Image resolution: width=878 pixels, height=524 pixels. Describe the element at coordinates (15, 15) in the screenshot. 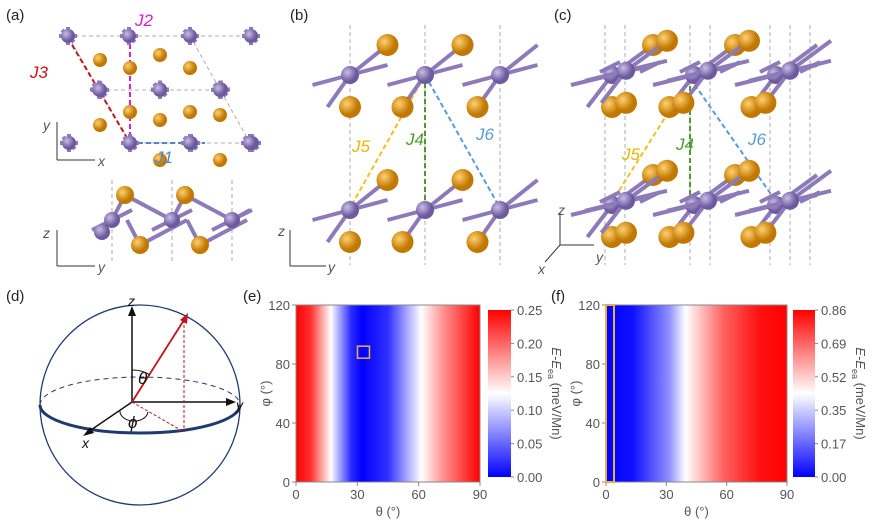

I see `panel-label-a: (a)` at that location.